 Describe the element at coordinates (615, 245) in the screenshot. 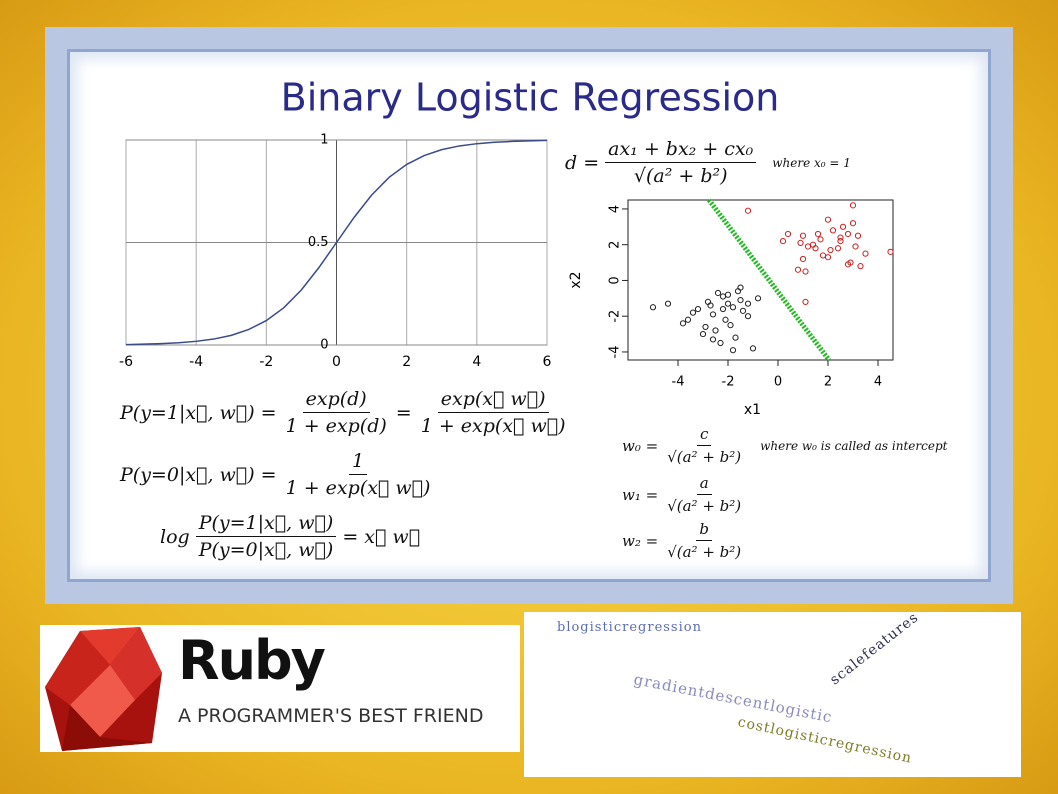

I see `y-tick-label: 2` at that location.